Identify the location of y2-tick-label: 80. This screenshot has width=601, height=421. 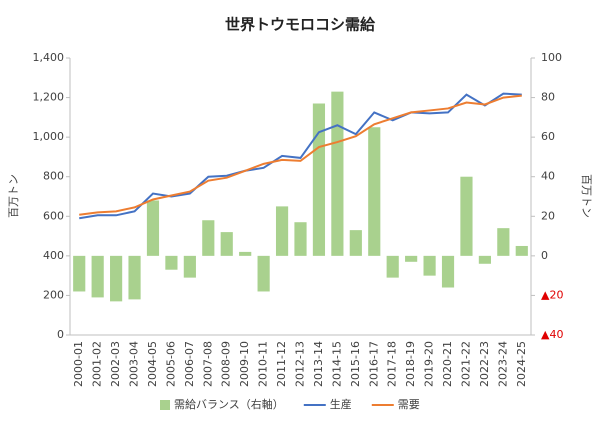
(548, 97).